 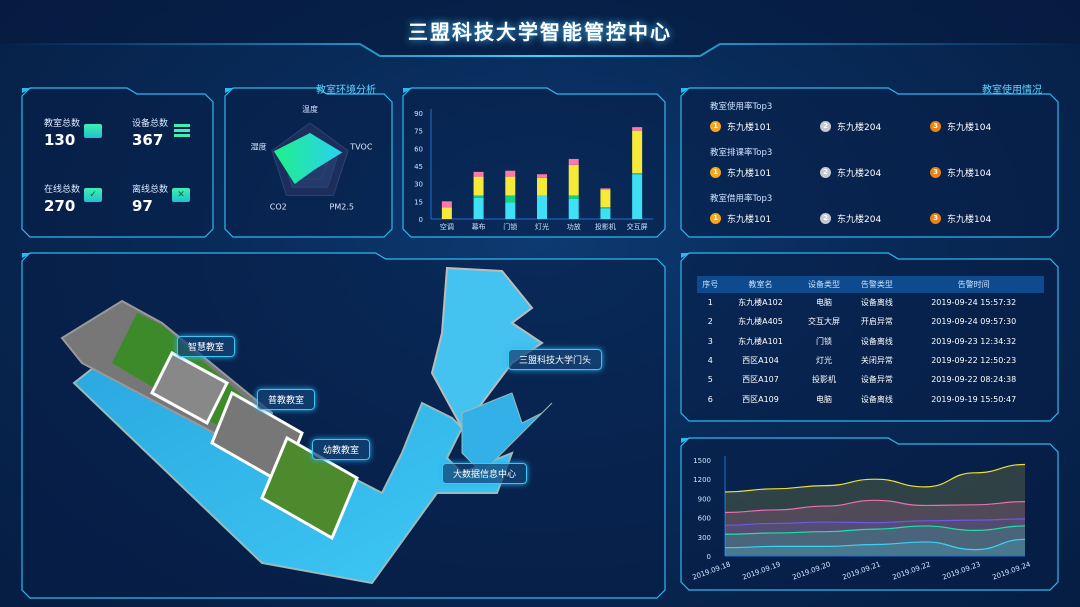 What do you see at coordinates (605, 226) in the screenshot?
I see `x-tick-label: 投影机` at bounding box center [605, 226].